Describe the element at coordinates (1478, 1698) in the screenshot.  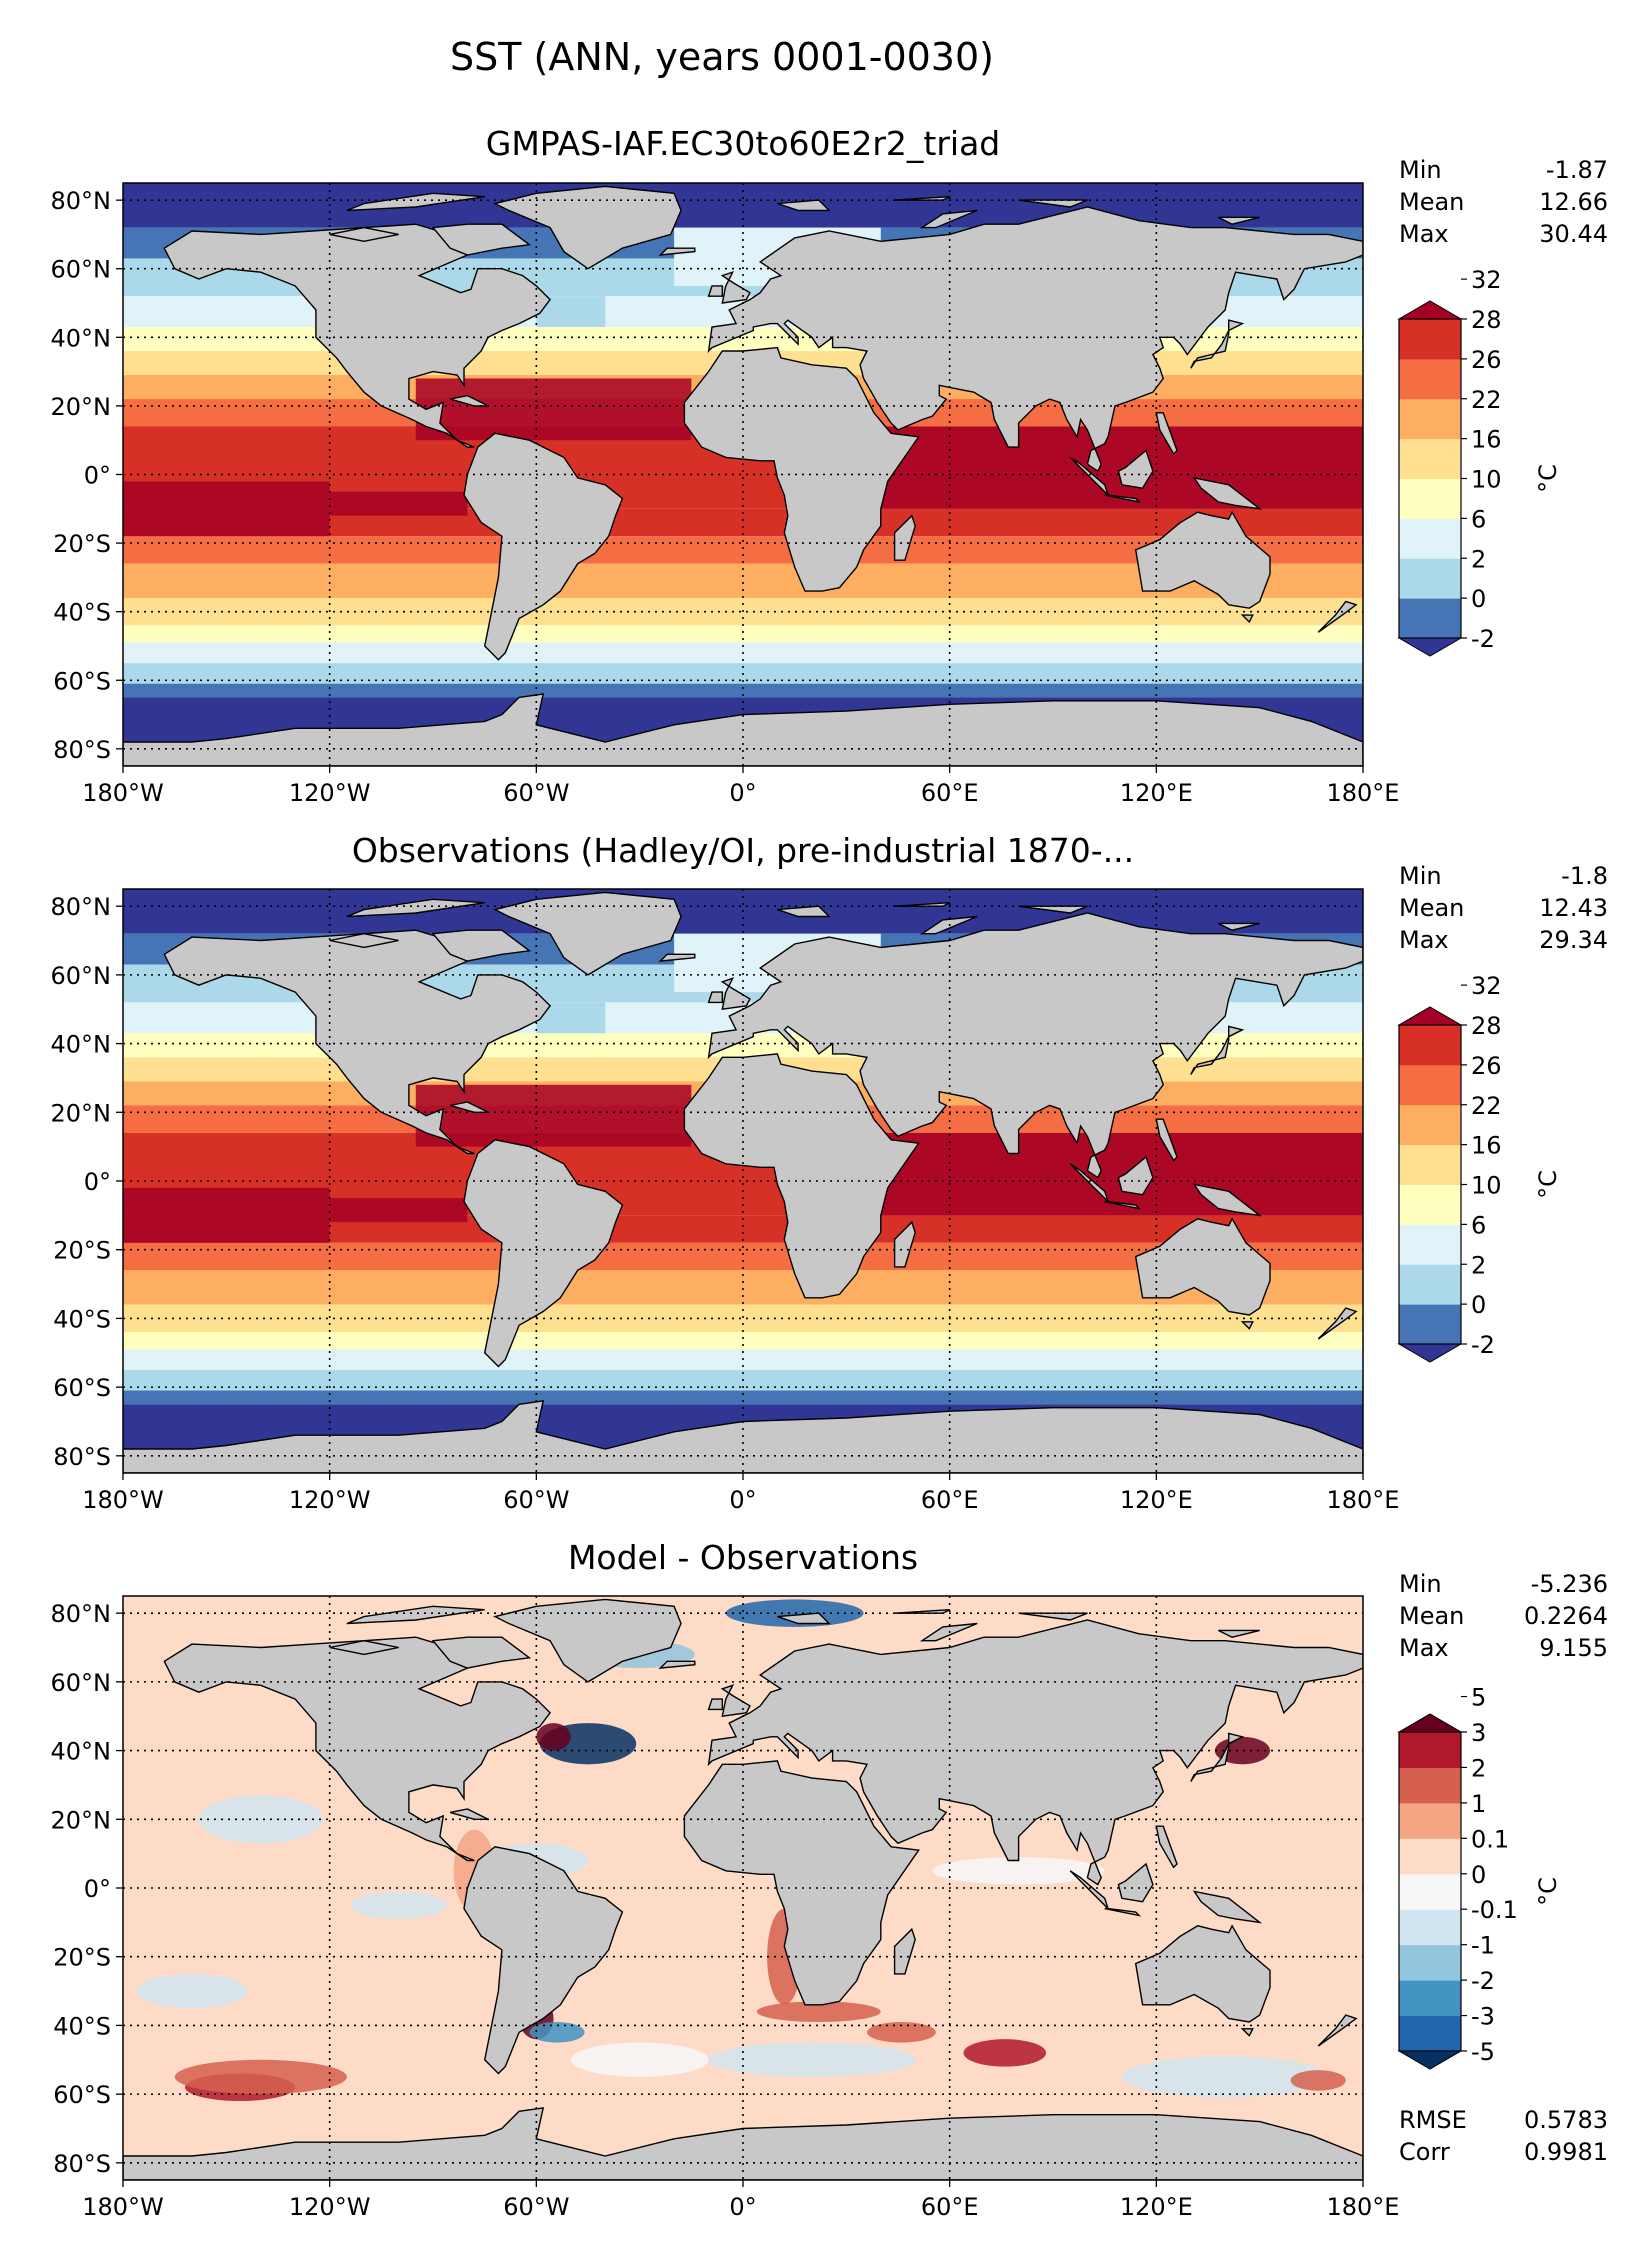
I see `colorbar-tick-label: 5` at that location.